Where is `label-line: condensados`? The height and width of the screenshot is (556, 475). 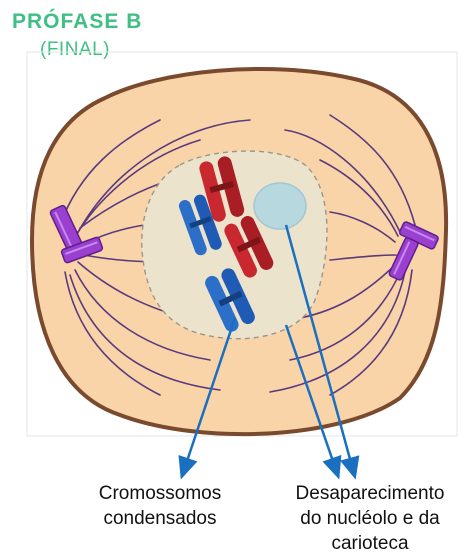 label-line: condensados is located at coordinates (160, 518).